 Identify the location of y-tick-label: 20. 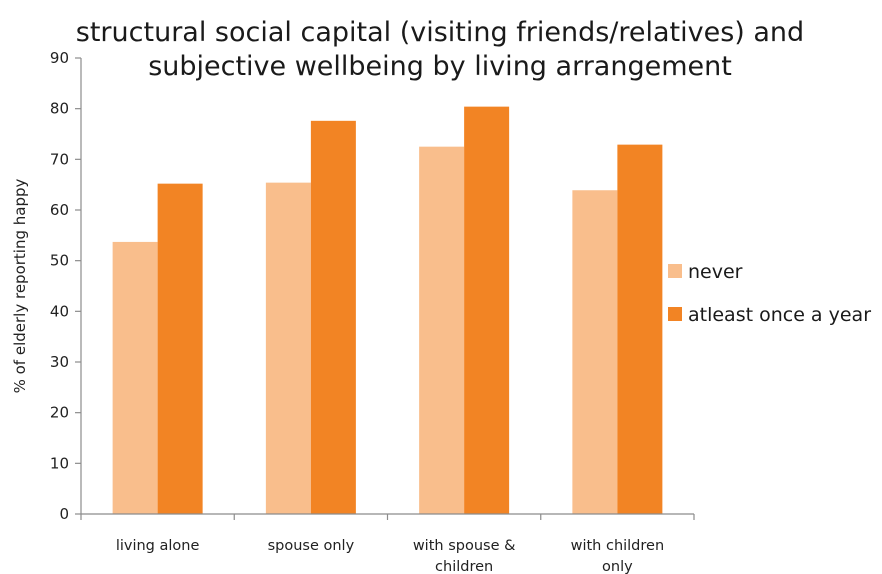
(59, 413).